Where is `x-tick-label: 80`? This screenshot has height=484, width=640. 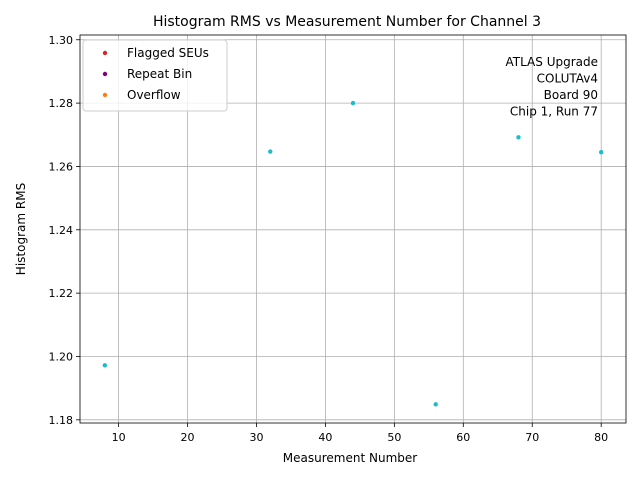 x-tick-label: 80 is located at coordinates (601, 437).